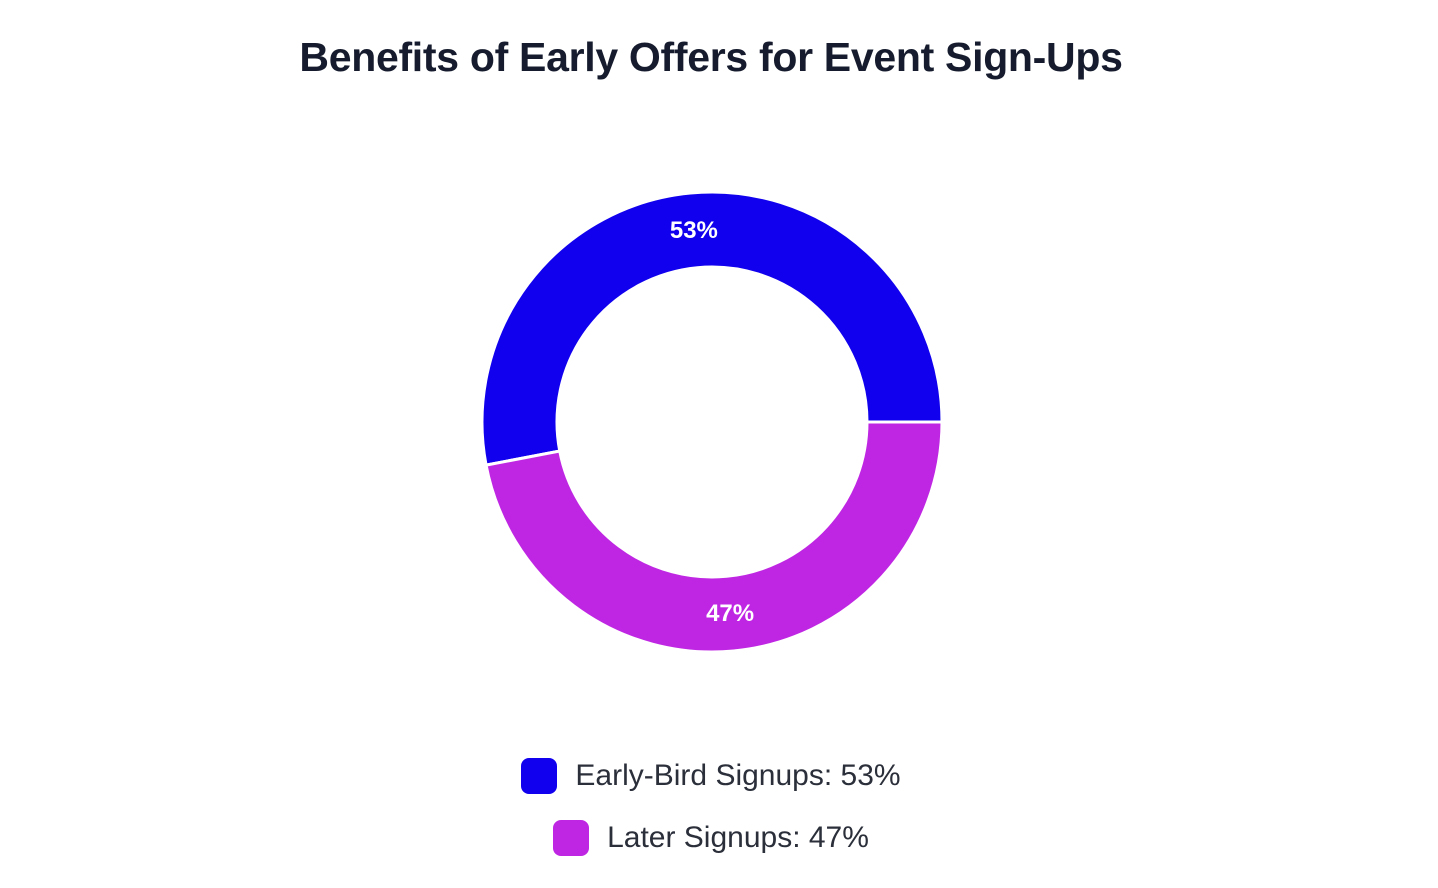 The height and width of the screenshot is (888, 1438). Describe the element at coordinates (694, 230) in the screenshot. I see `slice-label-early-bird: 53%` at that location.